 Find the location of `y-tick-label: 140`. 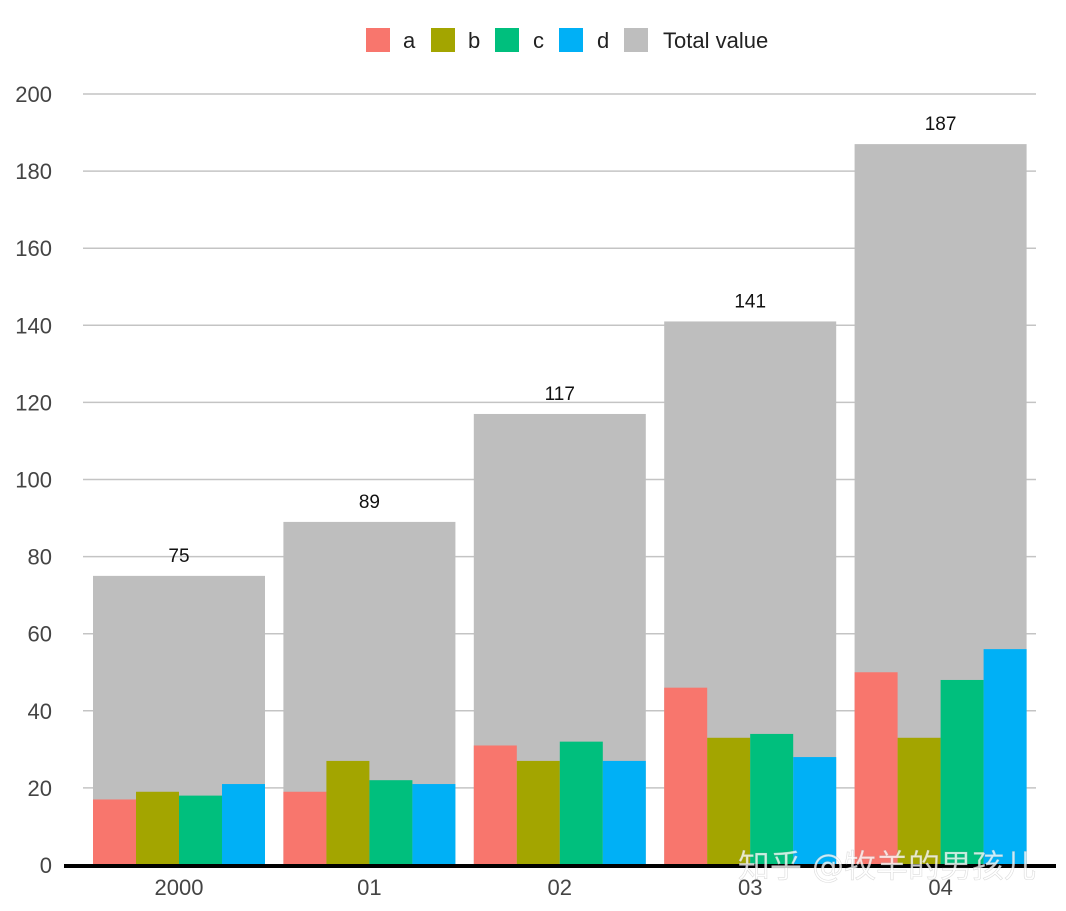

y-tick-label: 140 is located at coordinates (33, 325).